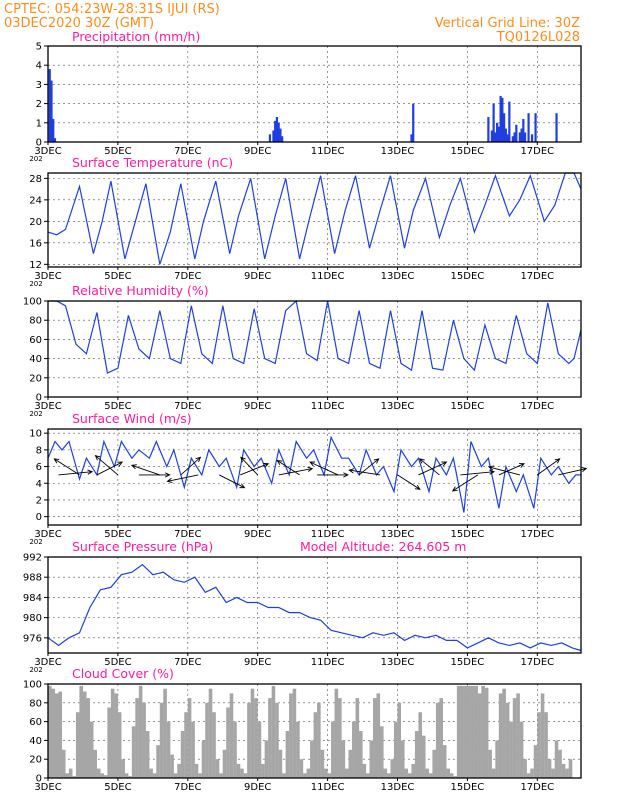 The width and height of the screenshot is (618, 800). I want to click on x-tick-year-stub: 202, so click(35, 542).